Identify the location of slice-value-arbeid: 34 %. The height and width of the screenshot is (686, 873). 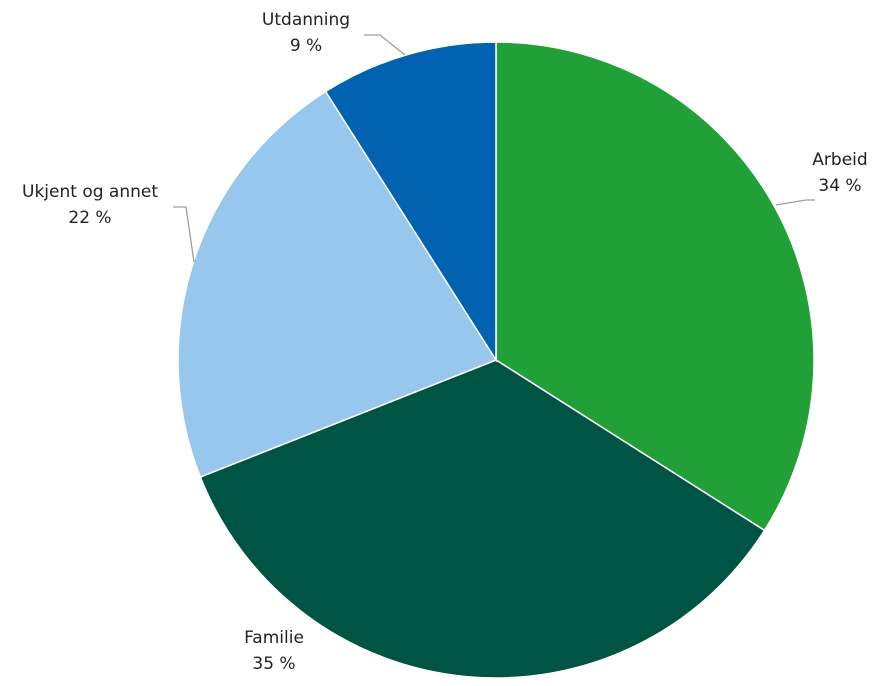
(839, 186).